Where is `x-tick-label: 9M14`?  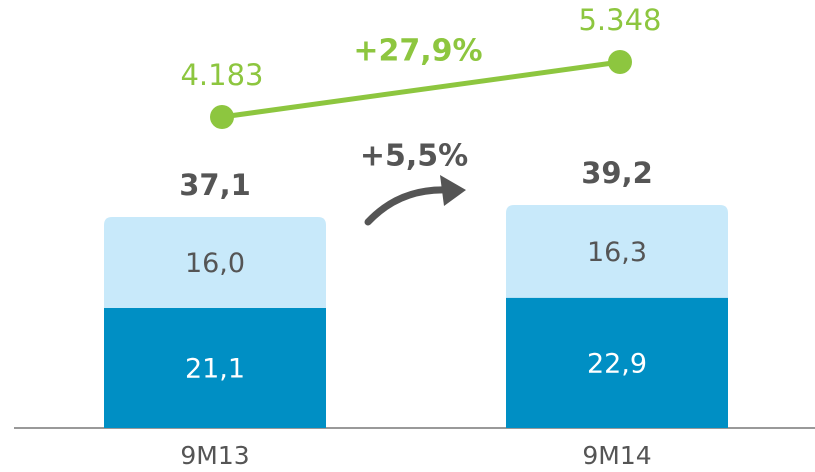
x-tick-label: 9M14 is located at coordinates (616, 455).